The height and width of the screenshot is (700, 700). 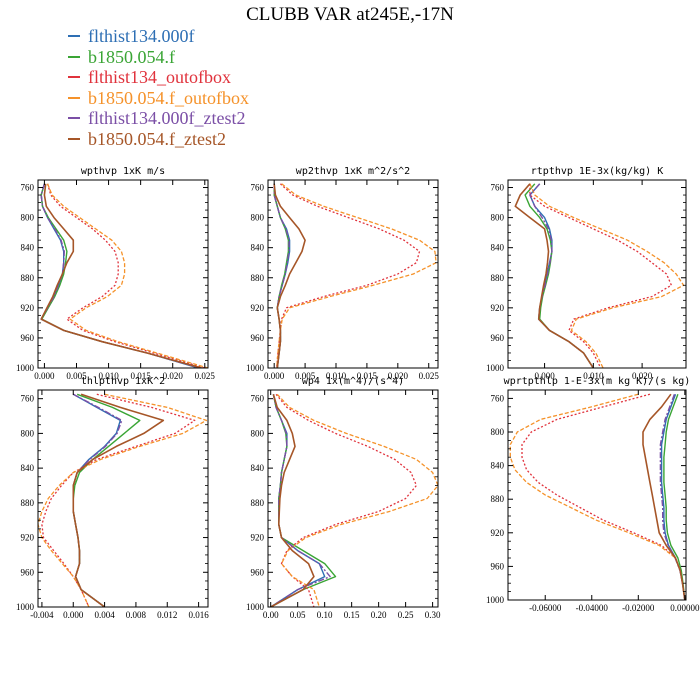 I want to click on chart-title: wp2thvp 1xK m^2/s^2, so click(x=353, y=171).